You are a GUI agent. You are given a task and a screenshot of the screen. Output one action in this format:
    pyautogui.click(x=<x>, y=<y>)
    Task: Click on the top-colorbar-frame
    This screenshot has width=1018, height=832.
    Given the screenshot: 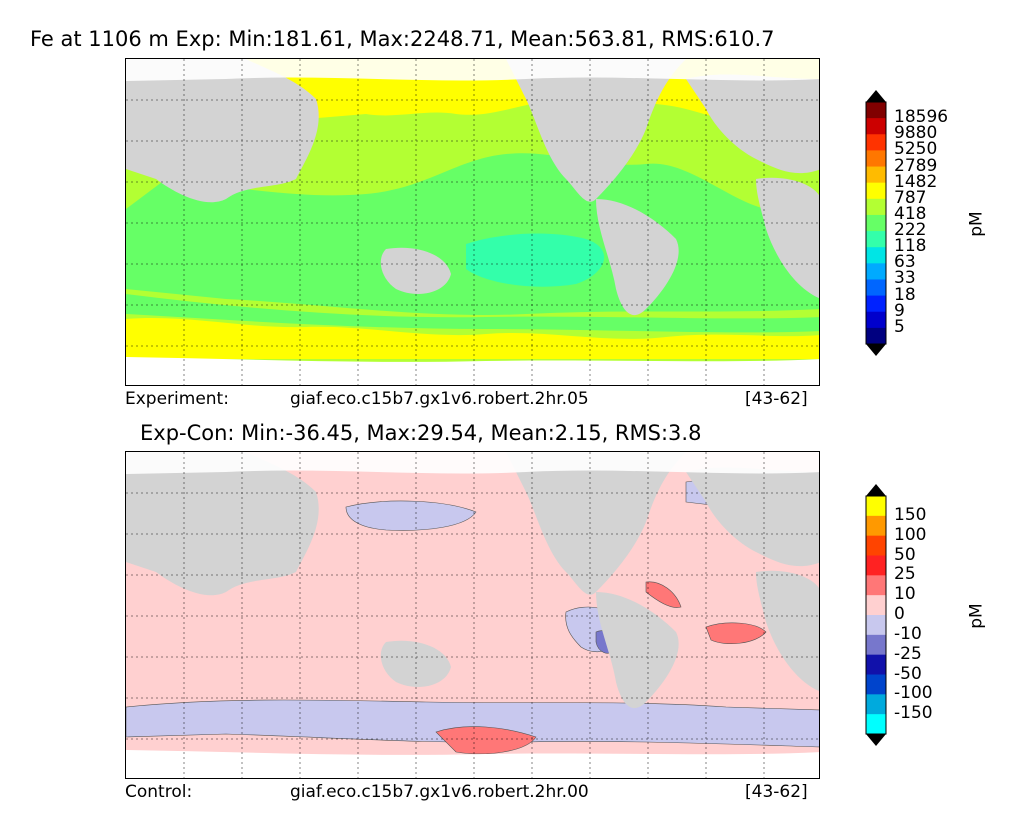 What is the action you would take?
    pyautogui.click(x=876, y=223)
    